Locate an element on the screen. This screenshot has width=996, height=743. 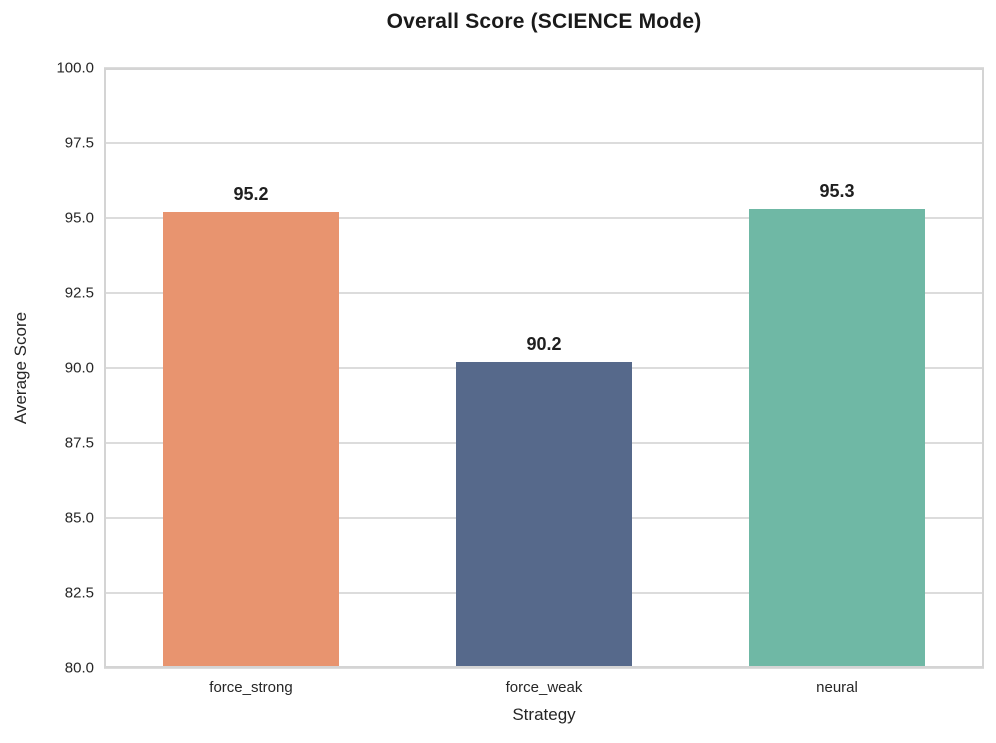
y-axis-label: Average Score is located at coordinates (20, 368).